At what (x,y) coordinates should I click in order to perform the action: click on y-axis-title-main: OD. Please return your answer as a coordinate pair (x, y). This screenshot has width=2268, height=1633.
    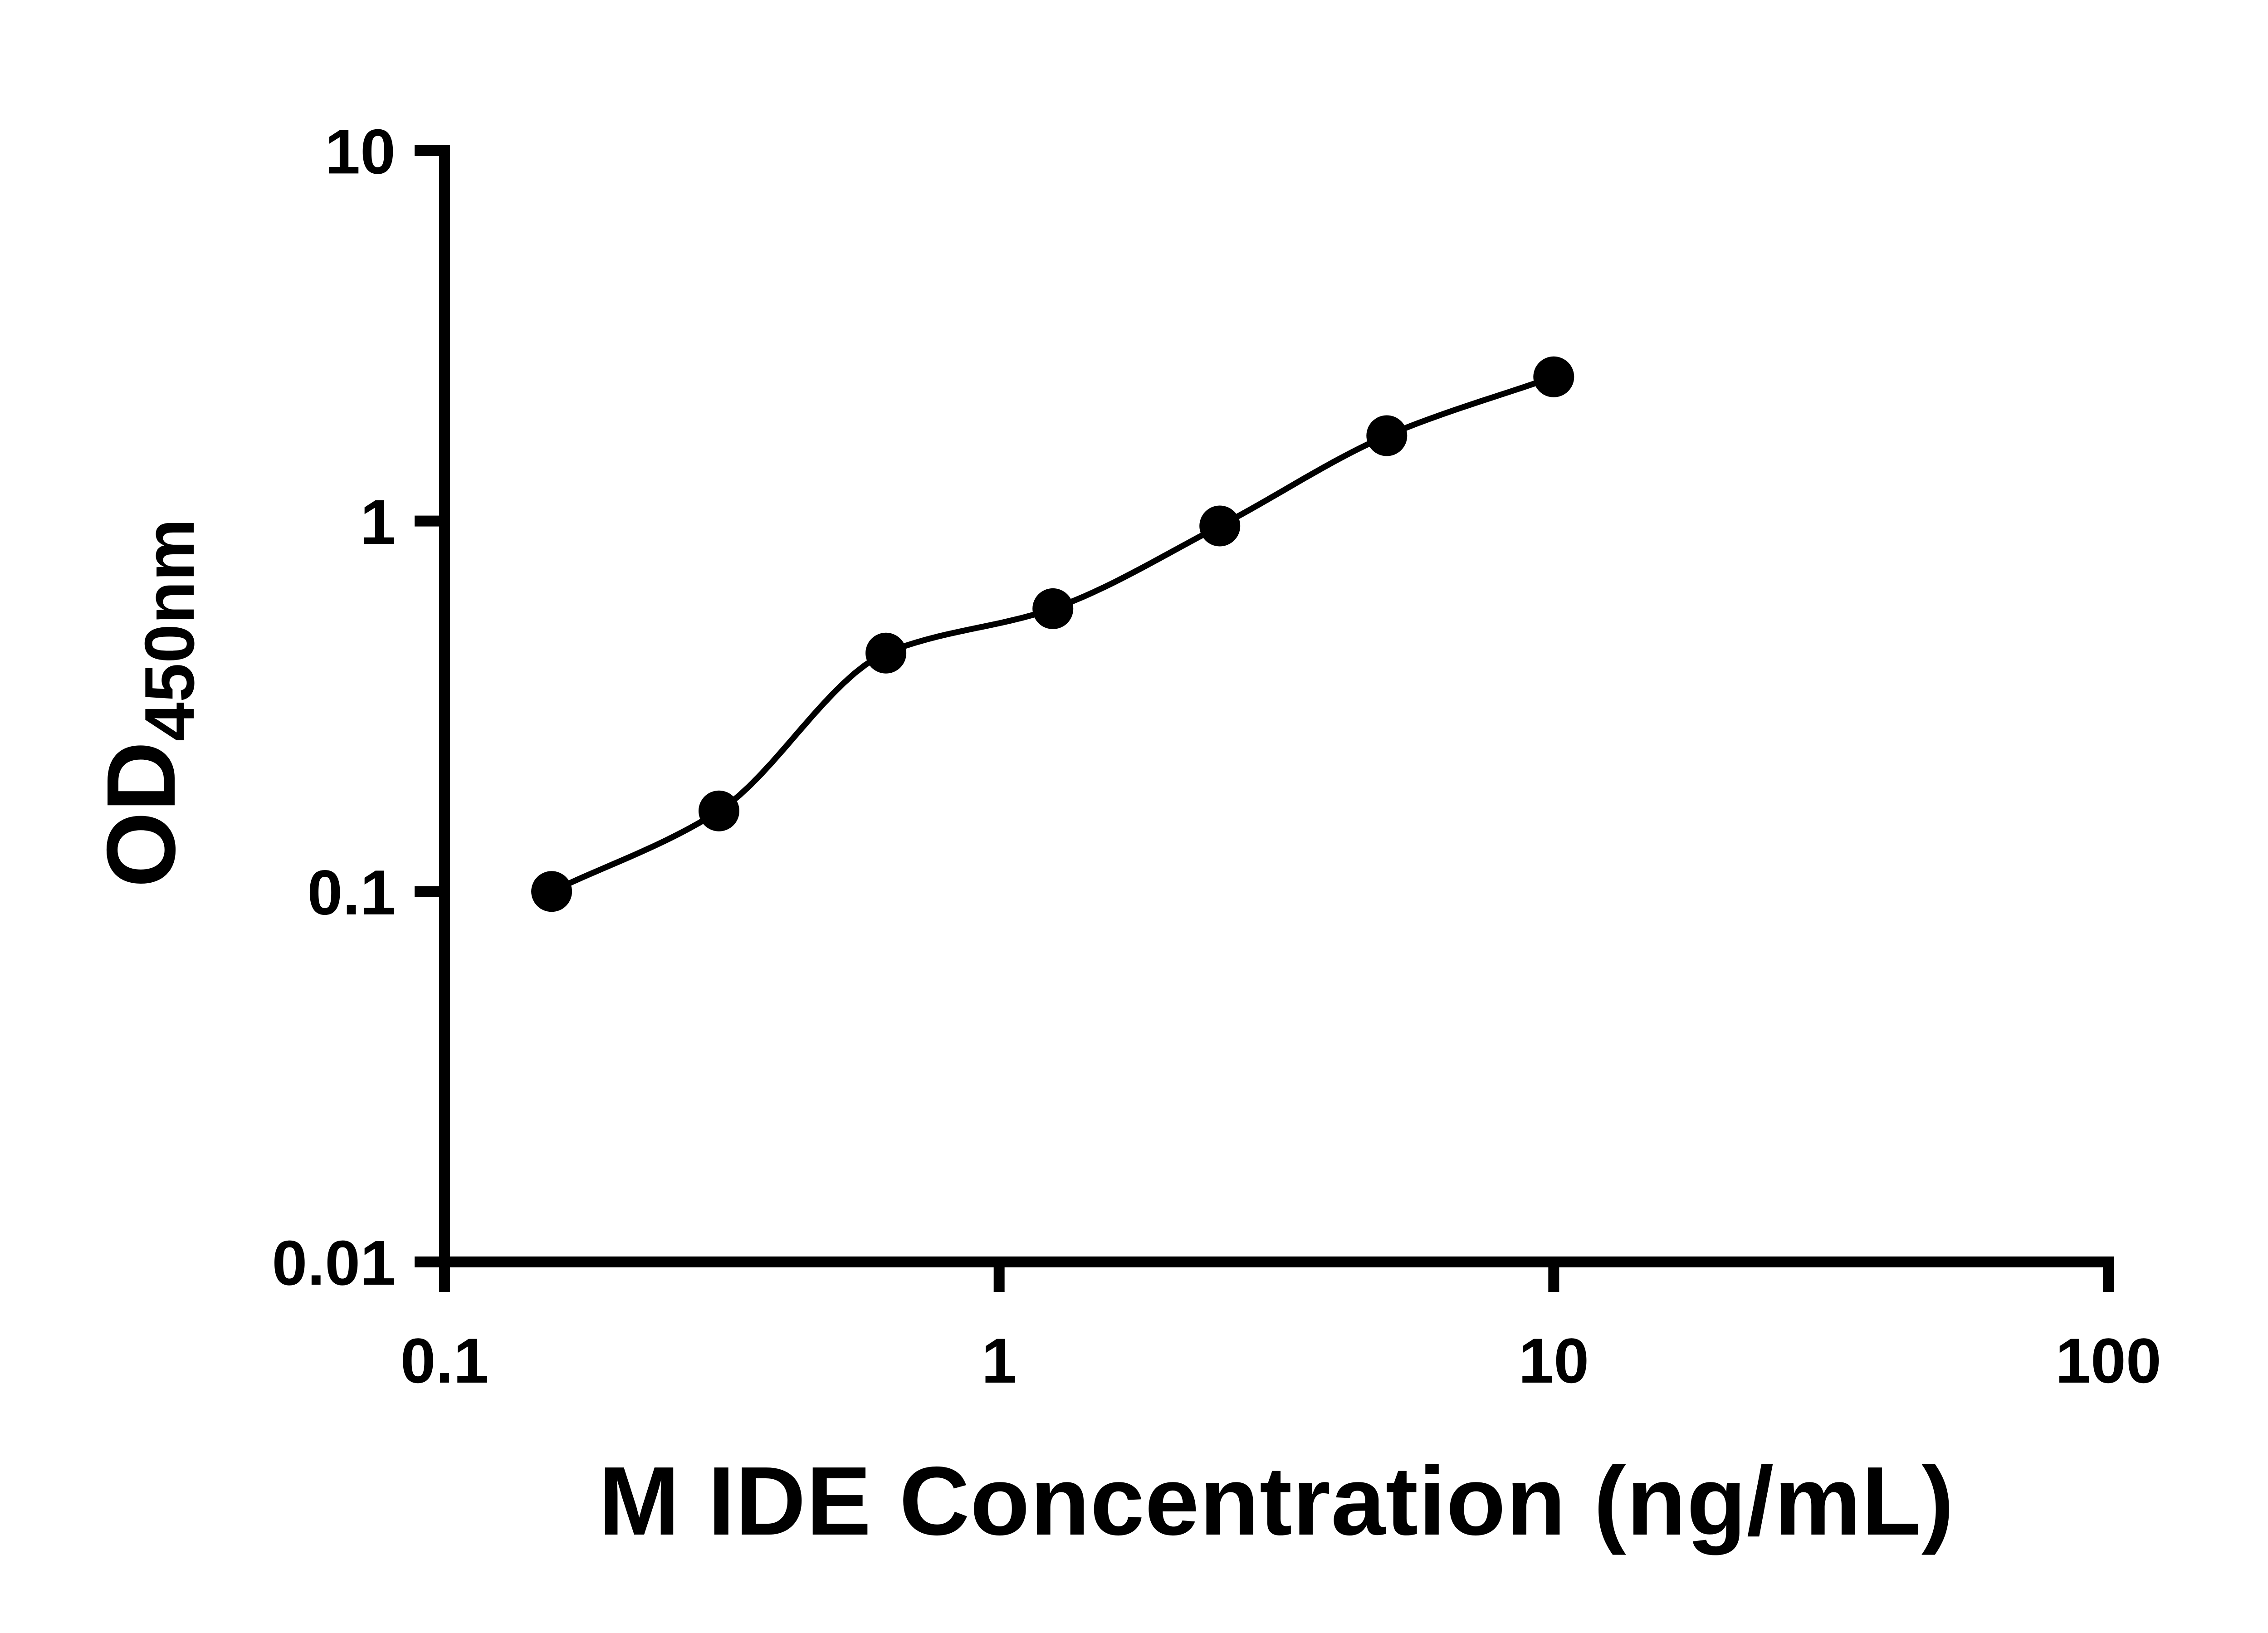
    Looking at the image, I should click on (141, 814).